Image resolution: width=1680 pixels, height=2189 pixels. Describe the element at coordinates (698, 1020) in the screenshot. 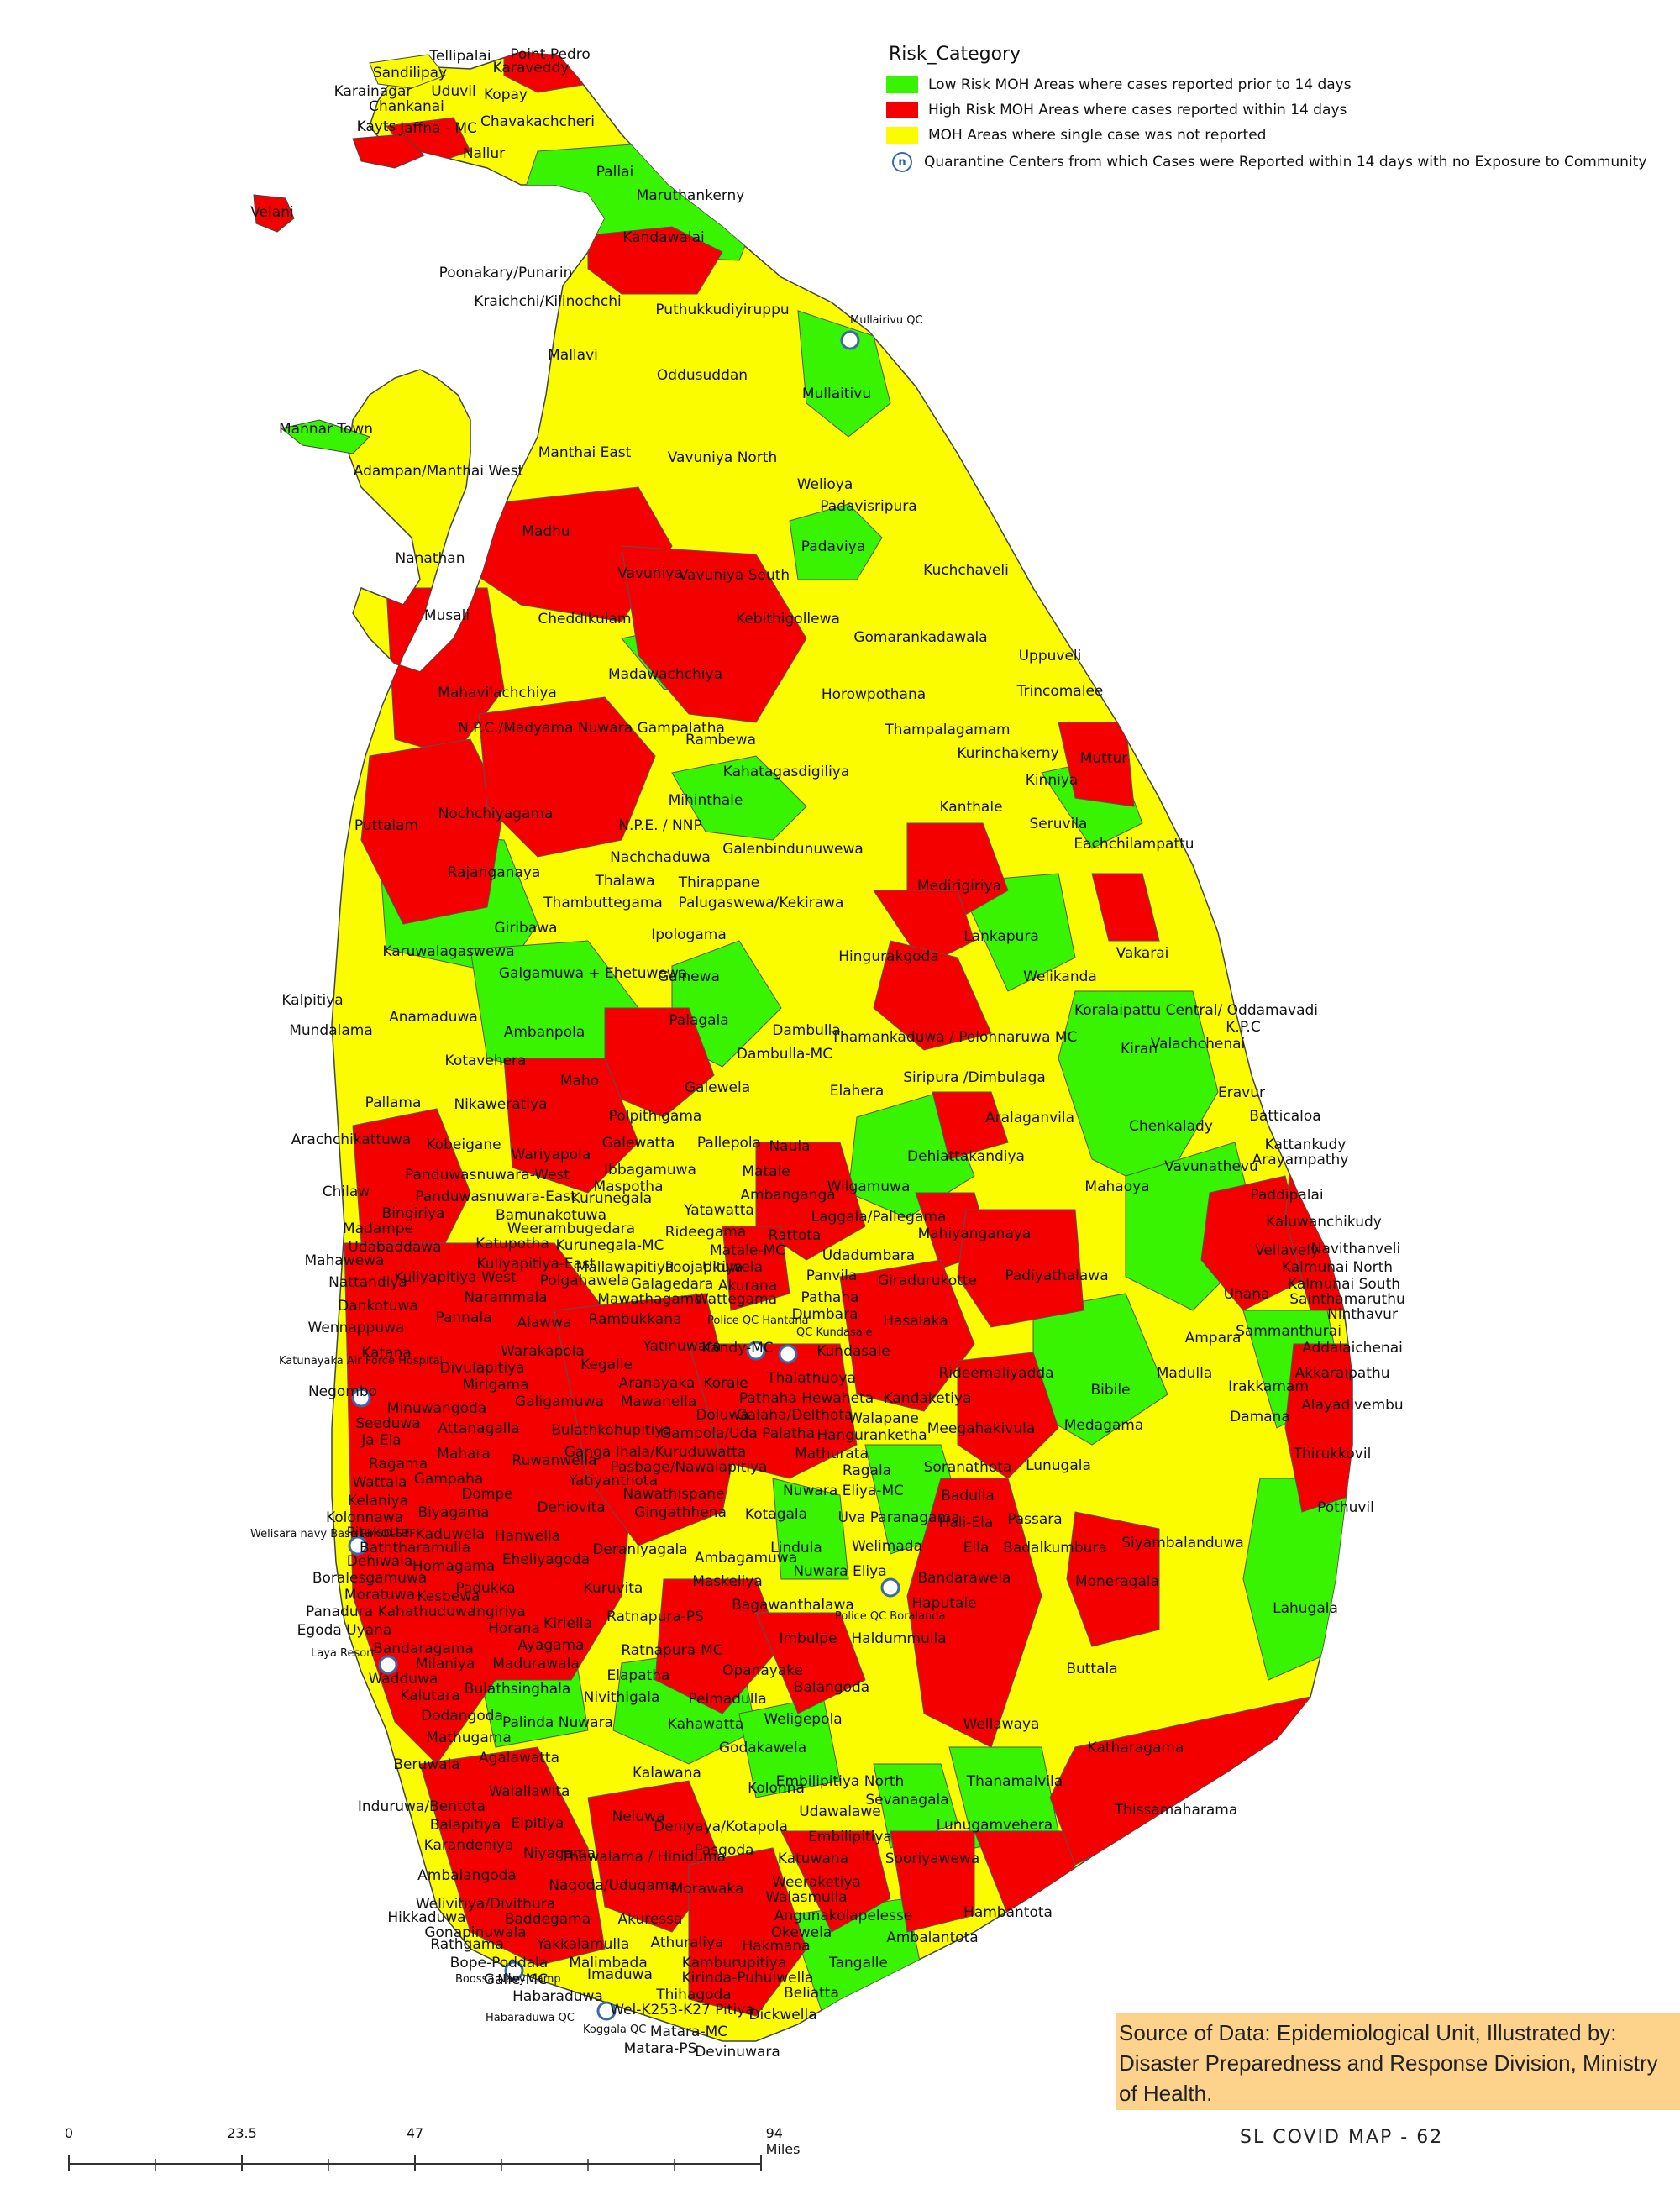

I see `moh-area-label: Palagala` at that location.